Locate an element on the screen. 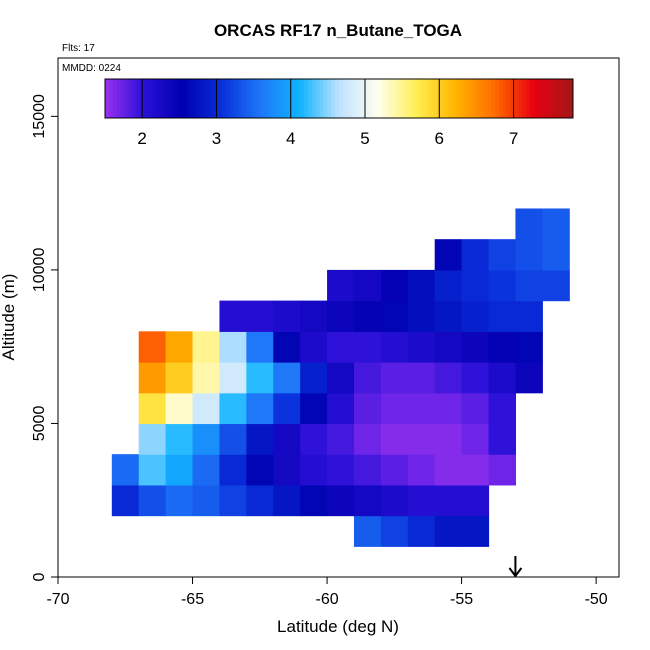 Image resolution: width=650 pixels, height=650 pixels. x-tick-label: -55 is located at coordinates (461, 599).